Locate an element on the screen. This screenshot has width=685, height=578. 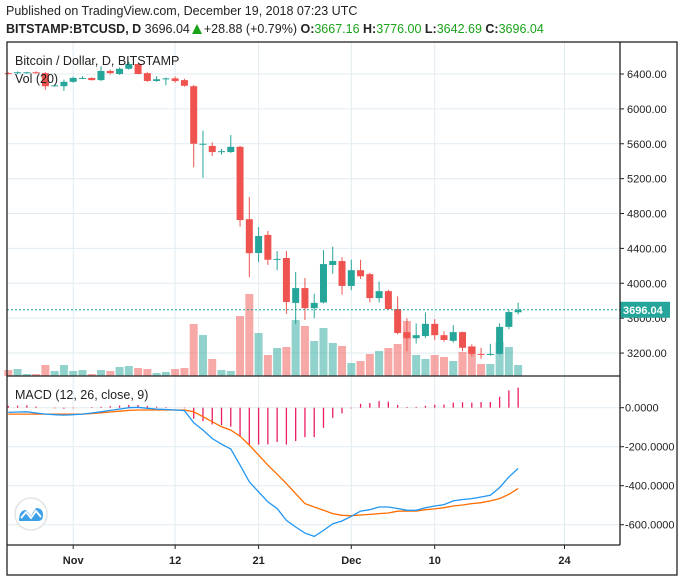
tradingview-cloud-logo-icon is located at coordinates (31, 514).